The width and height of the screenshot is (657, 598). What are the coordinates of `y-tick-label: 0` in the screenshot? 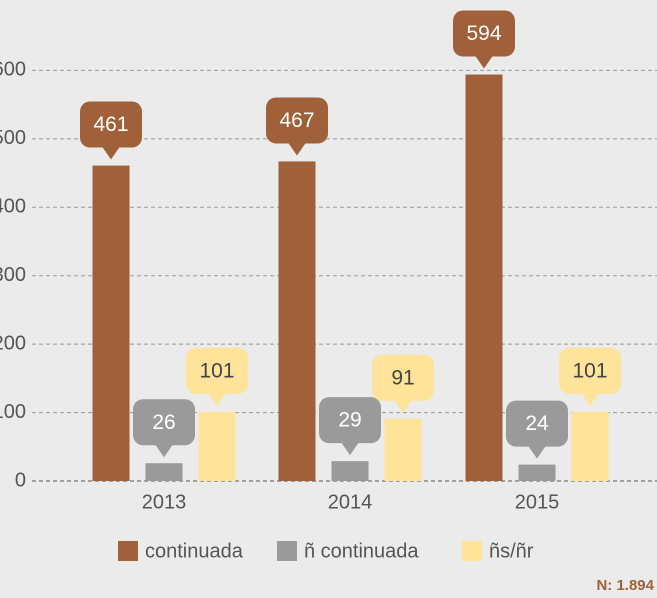 It's located at (20, 480).